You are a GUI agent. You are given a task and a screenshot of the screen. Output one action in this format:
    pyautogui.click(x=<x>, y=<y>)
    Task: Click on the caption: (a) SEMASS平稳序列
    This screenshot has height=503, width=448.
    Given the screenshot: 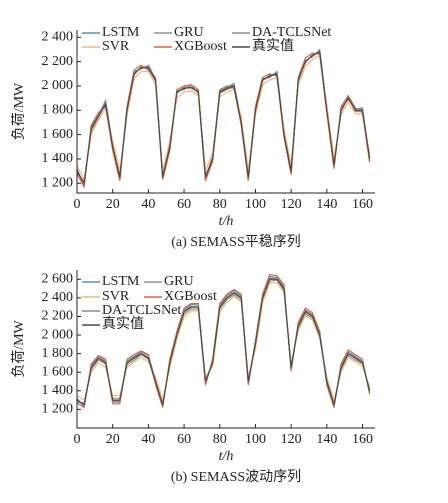 What is the action you would take?
    pyautogui.click(x=236, y=242)
    